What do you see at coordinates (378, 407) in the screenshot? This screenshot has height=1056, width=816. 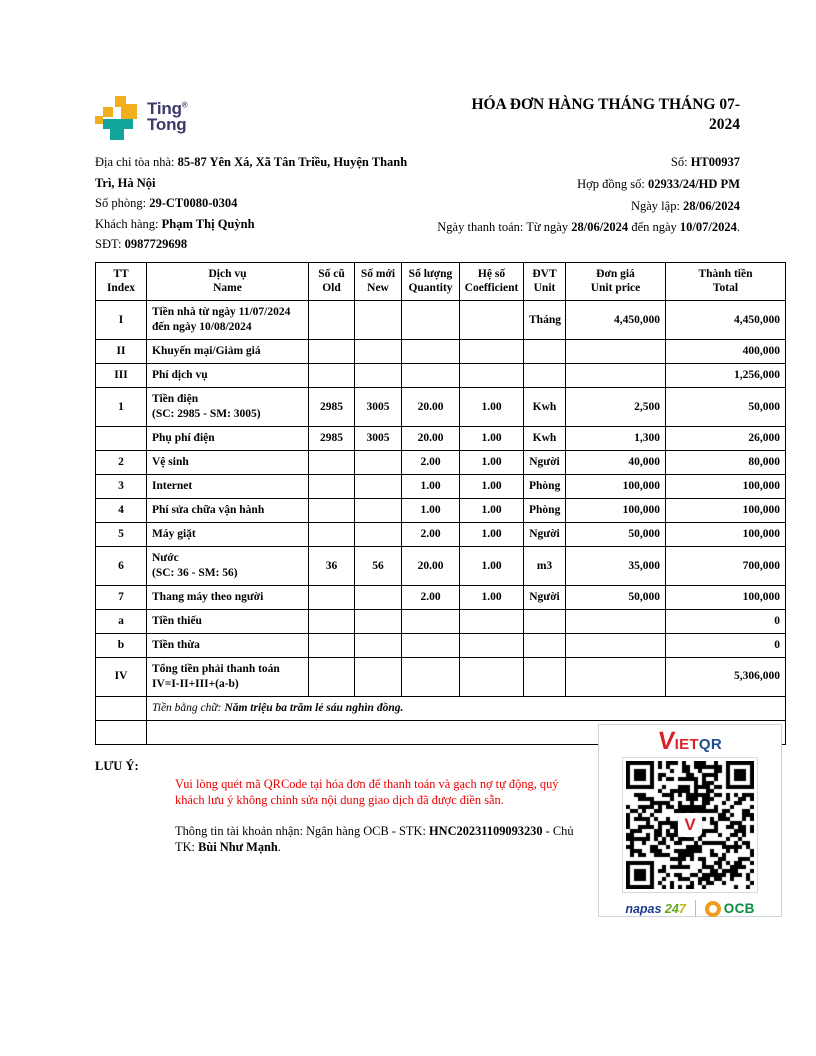 I see `cell-new: 3005` at bounding box center [378, 407].